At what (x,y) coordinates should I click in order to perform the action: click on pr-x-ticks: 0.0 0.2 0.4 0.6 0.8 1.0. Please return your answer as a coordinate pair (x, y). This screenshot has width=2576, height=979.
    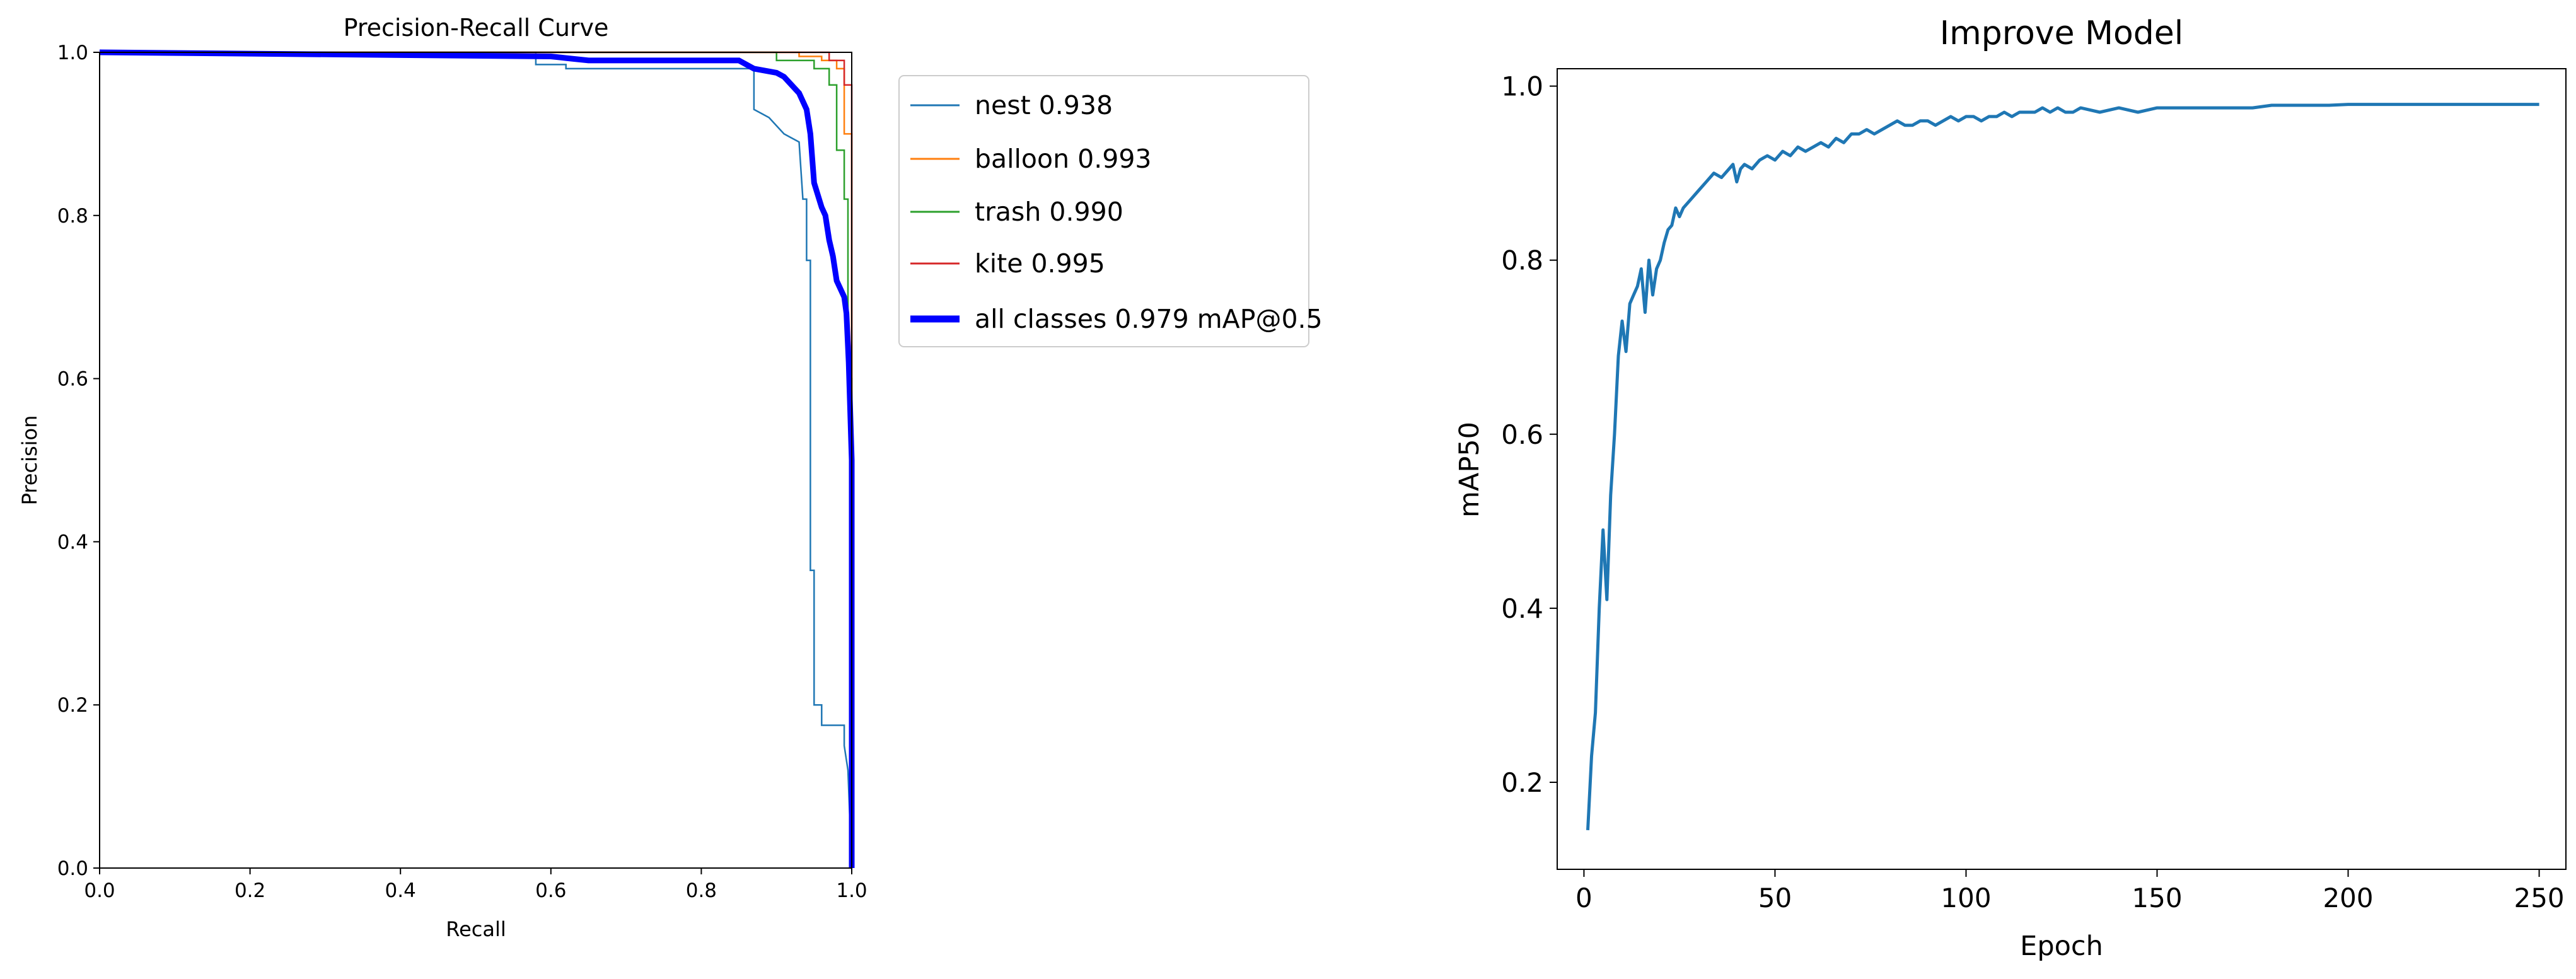
    Looking at the image, I should click on (476, 885).